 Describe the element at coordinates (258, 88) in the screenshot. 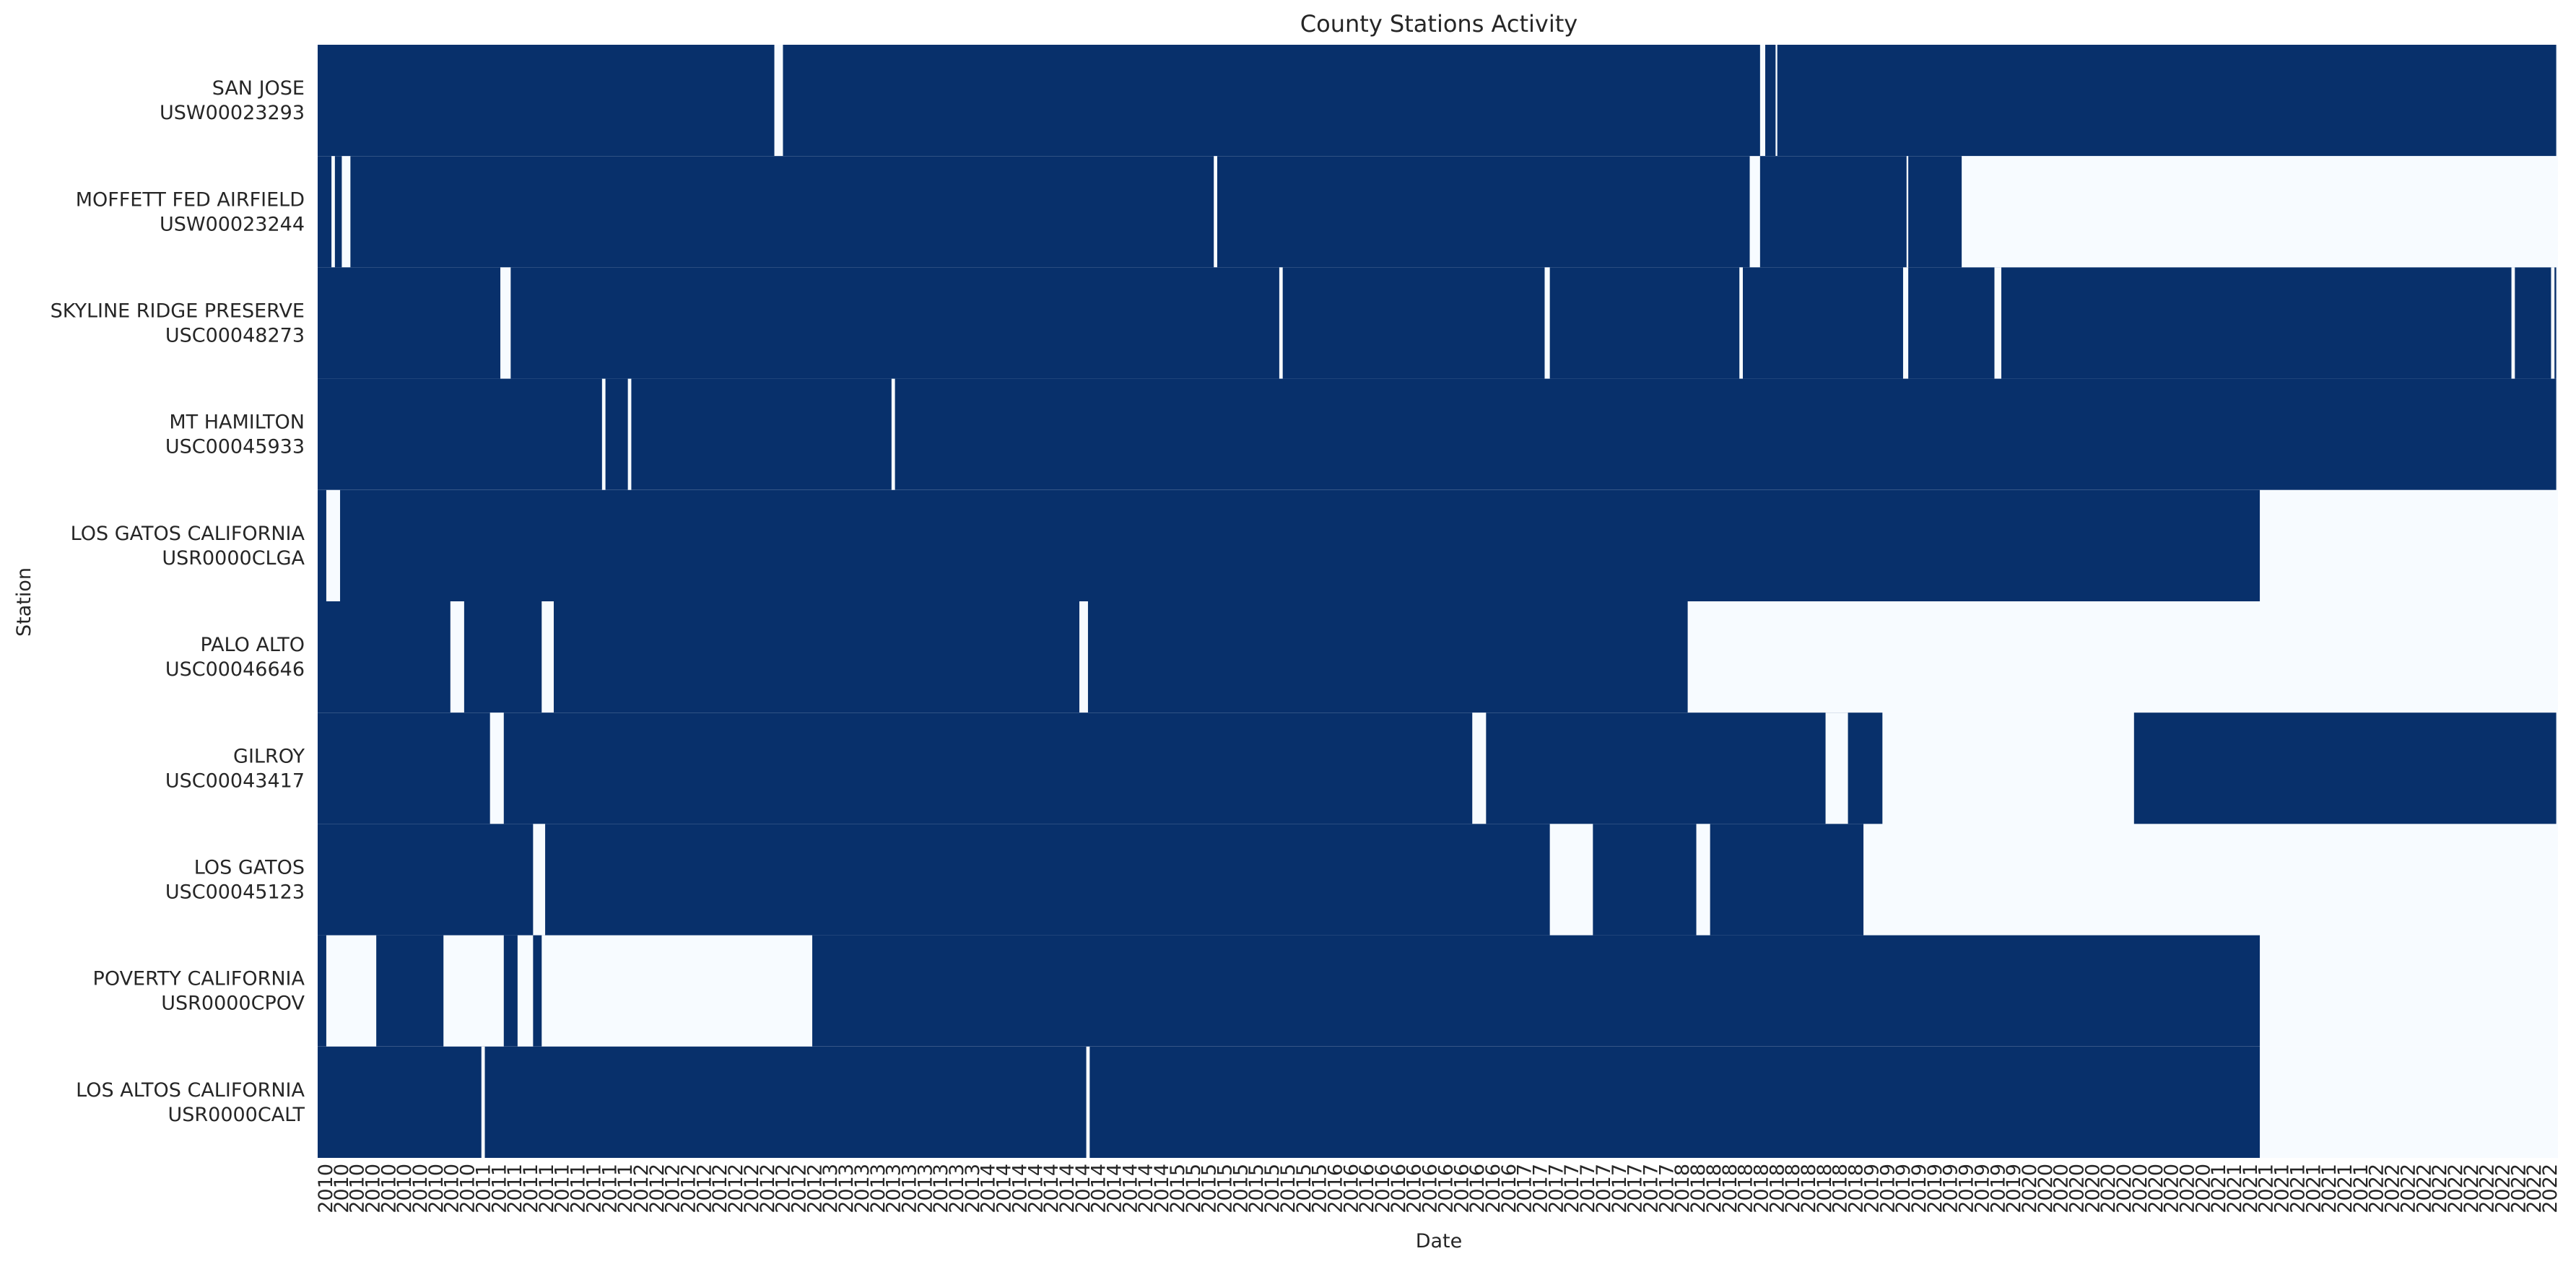

I see `station-name-label: SAN JOSE` at that location.